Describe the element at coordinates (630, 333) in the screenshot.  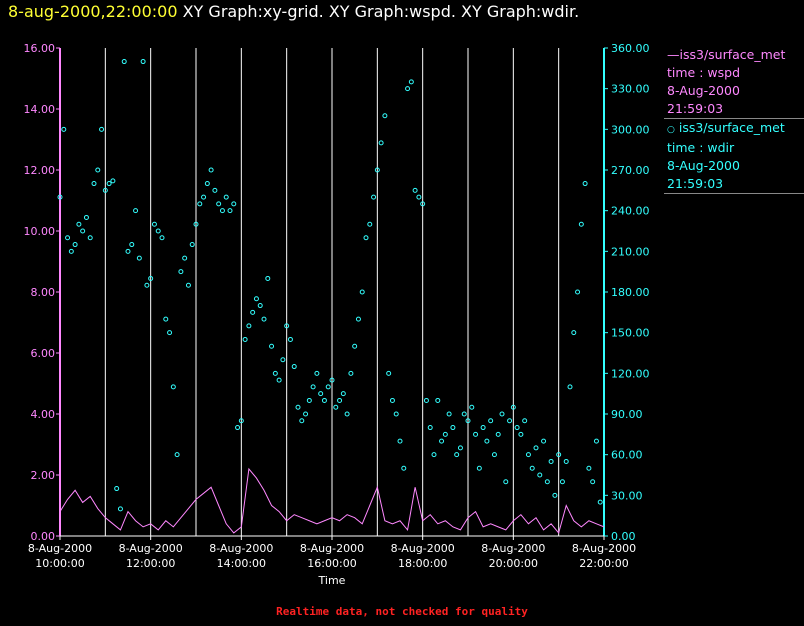
I see `right-y-tick-label: 150.00` at that location.